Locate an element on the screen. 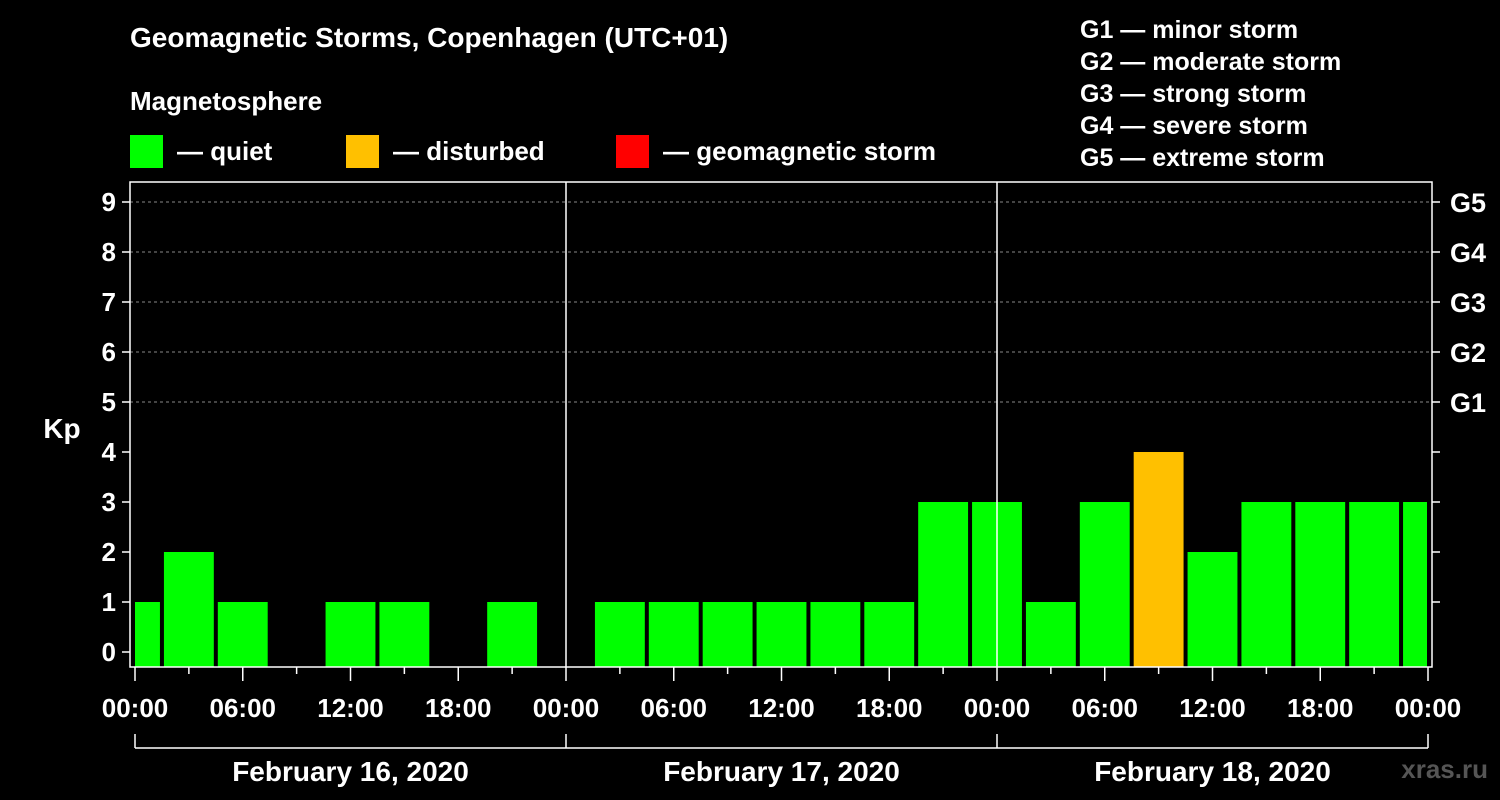 This screenshot has height=800, width=1500. x-tick-label-1: 06:00 is located at coordinates (243, 708).